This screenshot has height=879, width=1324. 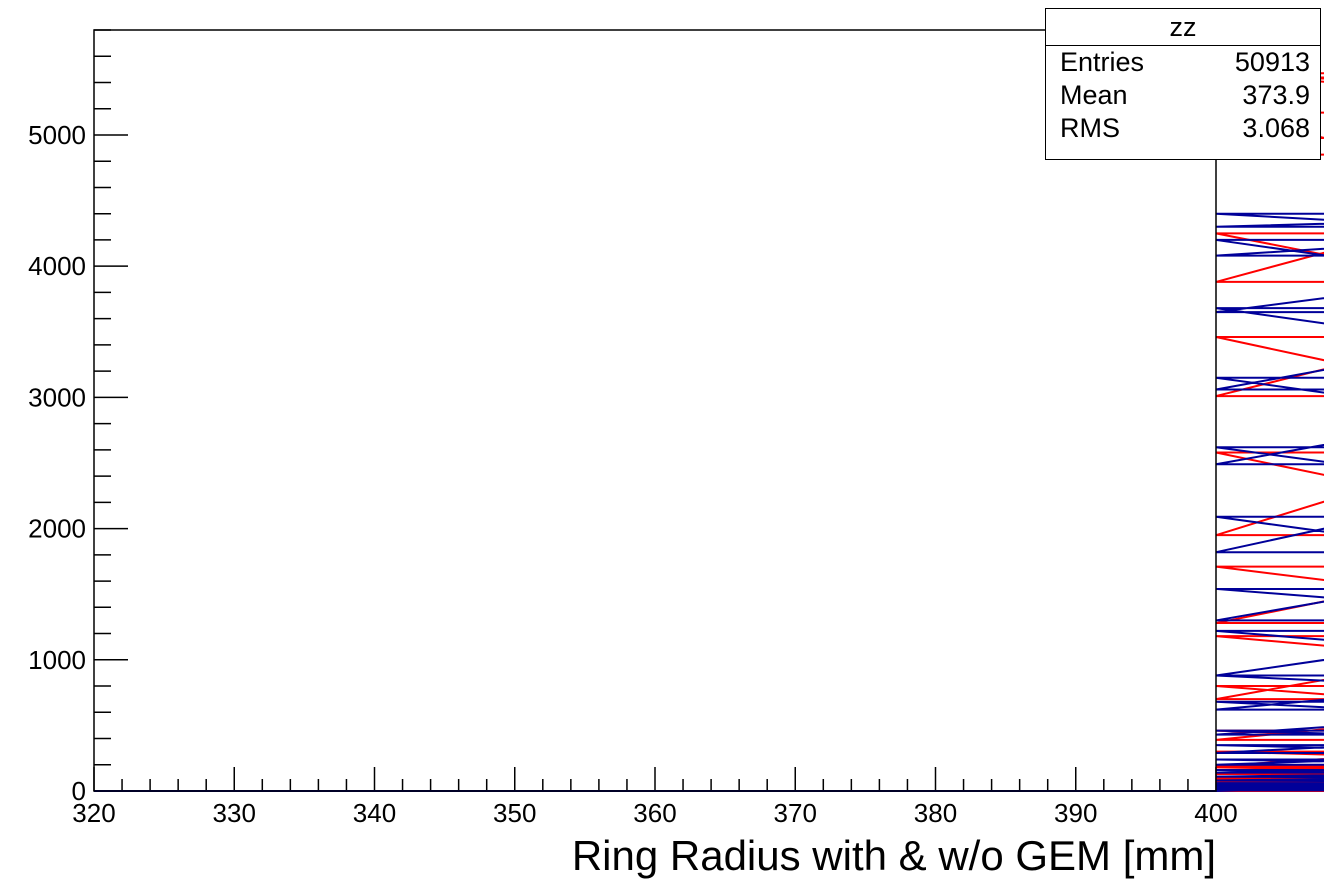 What do you see at coordinates (1183, 62) in the screenshot?
I see `stats-row-entries: Entries 50913` at bounding box center [1183, 62].